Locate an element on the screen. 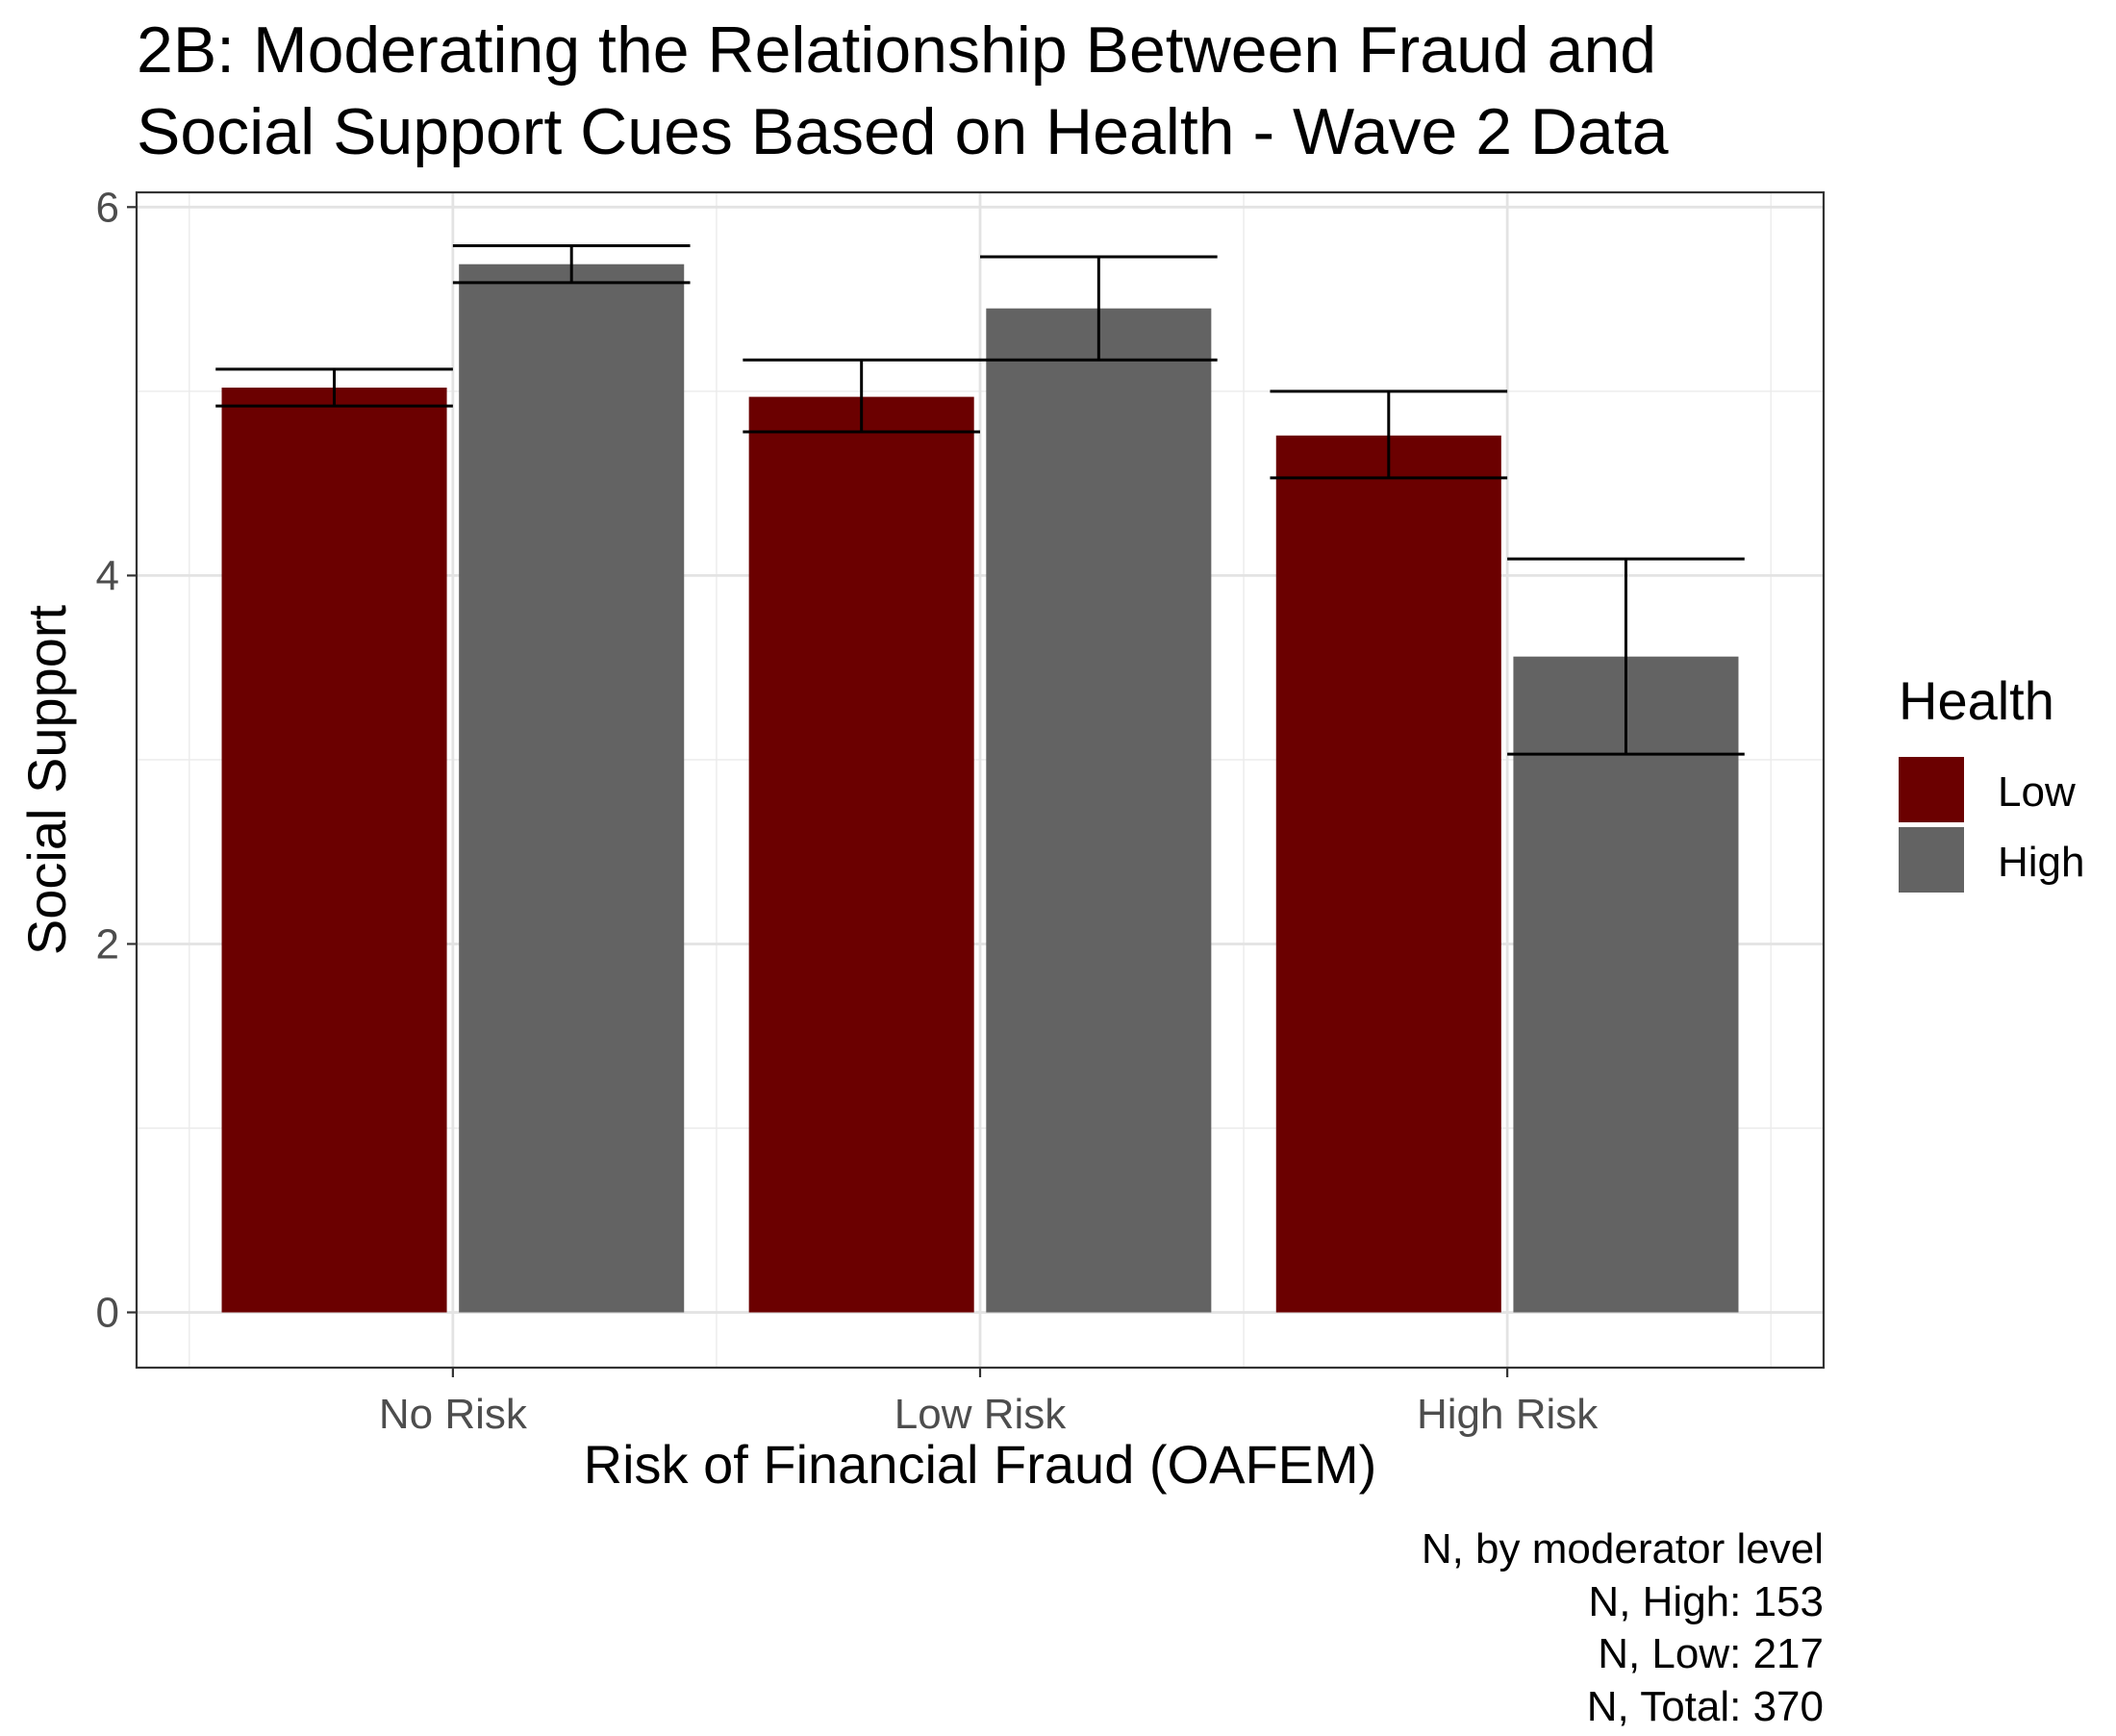 Image resolution: width=2116 pixels, height=1736 pixels. legend-key-high is located at coordinates (1931, 860).